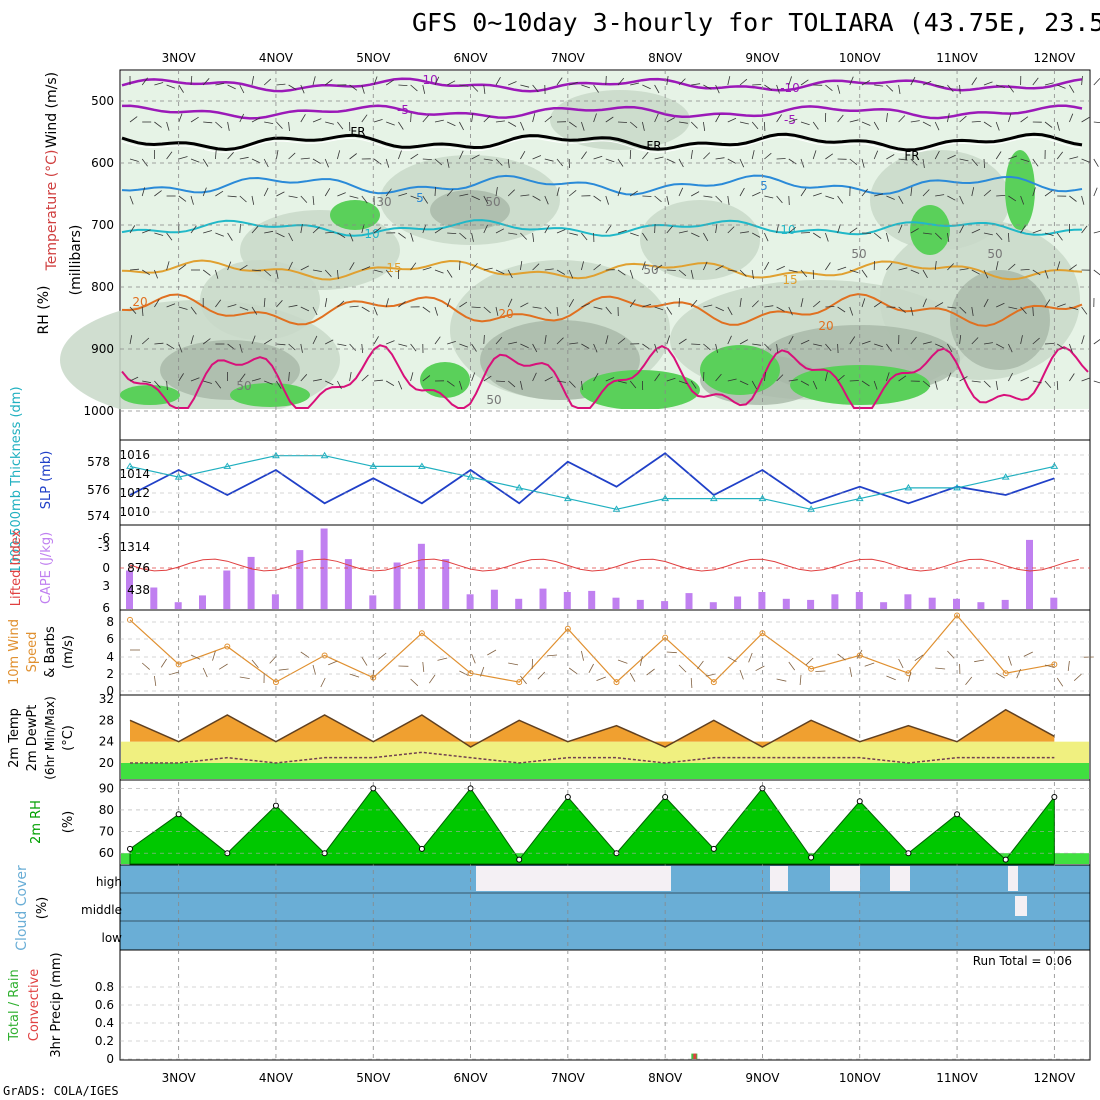 The height and width of the screenshot is (1100, 1100). I want to click on temp-line, so click(592, 728).